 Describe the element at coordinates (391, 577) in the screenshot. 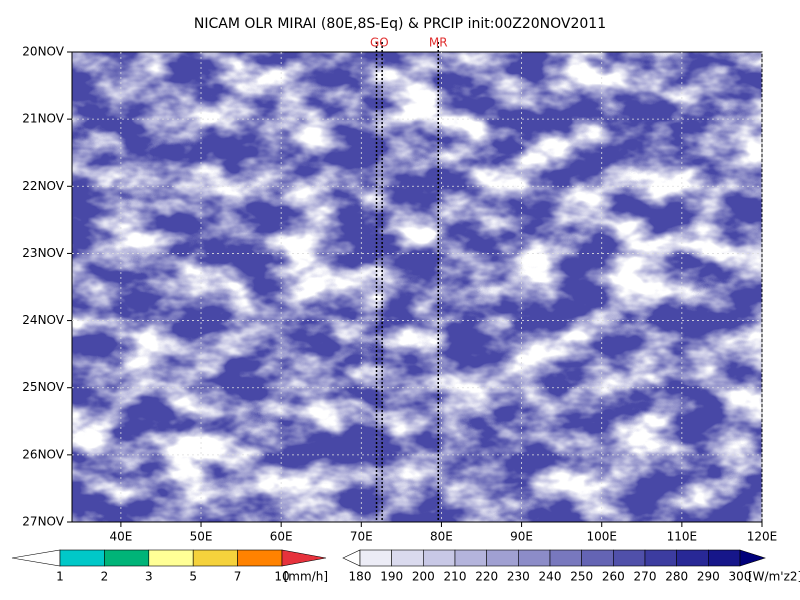

I see `colorbar-label: 190` at that location.